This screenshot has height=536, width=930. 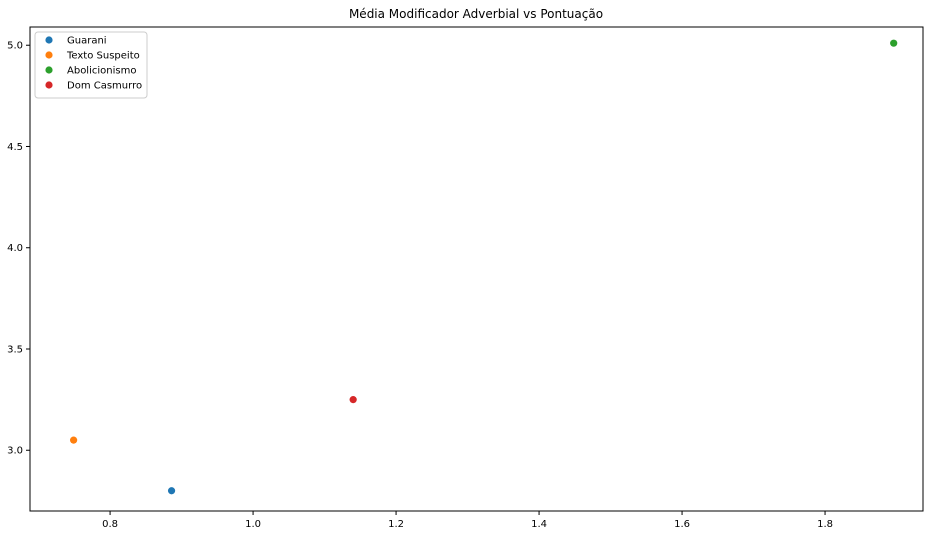 What do you see at coordinates (15, 451) in the screenshot?
I see `y-tick-label: 3.0` at bounding box center [15, 451].